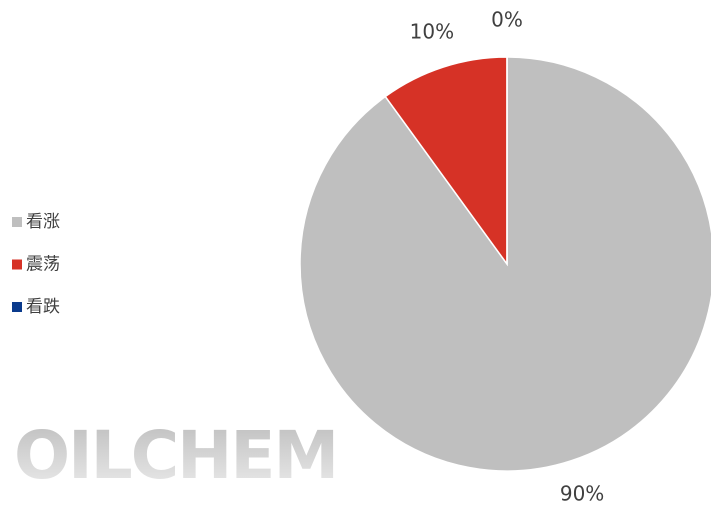 The width and height of the screenshot is (711, 505). Describe the element at coordinates (43, 222) in the screenshot. I see `legend-label: 看涨` at that location.